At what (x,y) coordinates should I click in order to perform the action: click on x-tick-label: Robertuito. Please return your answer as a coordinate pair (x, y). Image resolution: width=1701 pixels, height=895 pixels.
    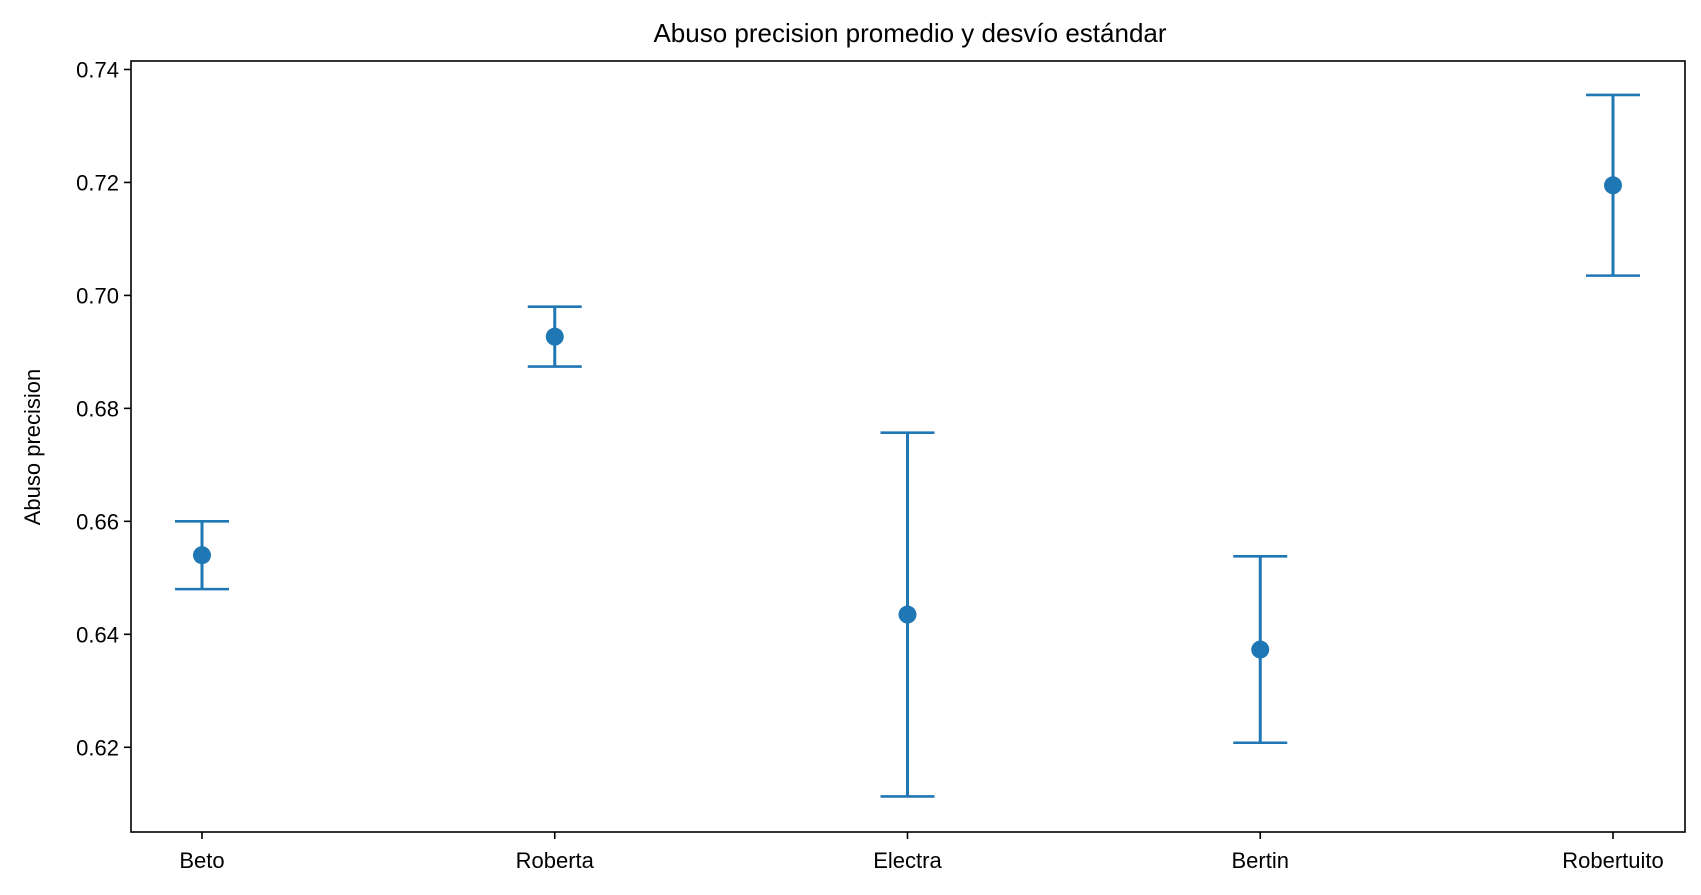
    Looking at the image, I should click on (1613, 860).